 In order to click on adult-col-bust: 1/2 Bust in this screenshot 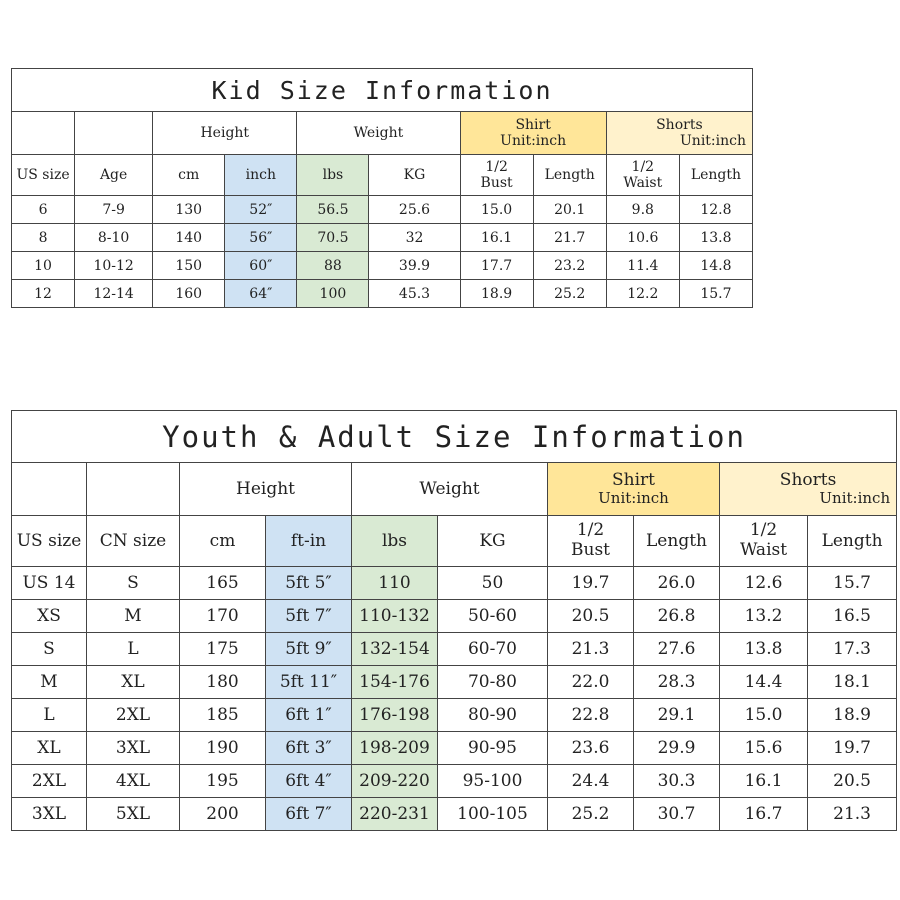, I will do `click(590, 541)`.